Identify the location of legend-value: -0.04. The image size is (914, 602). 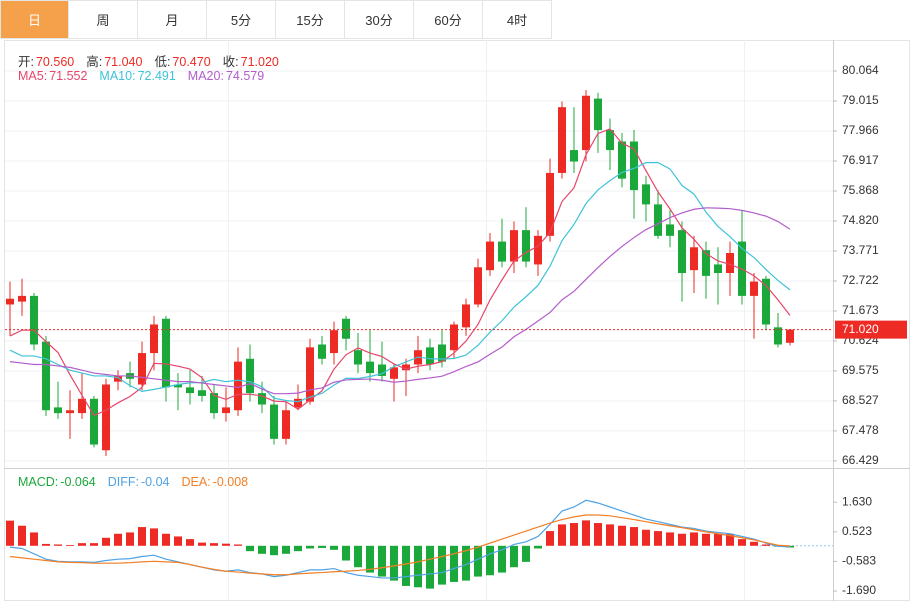
(155, 482).